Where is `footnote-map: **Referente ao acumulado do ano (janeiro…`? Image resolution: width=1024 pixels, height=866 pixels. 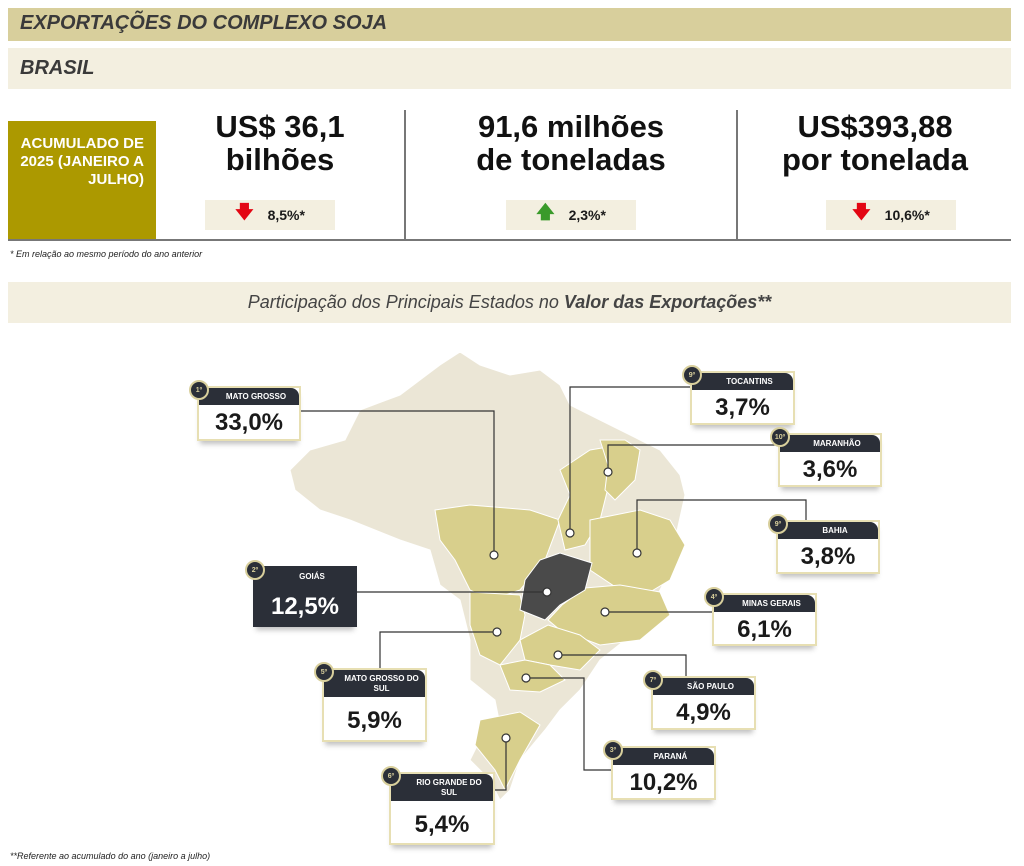
footnote-map: **Referente ao acumulado do ano (janeiro… is located at coordinates (110, 856).